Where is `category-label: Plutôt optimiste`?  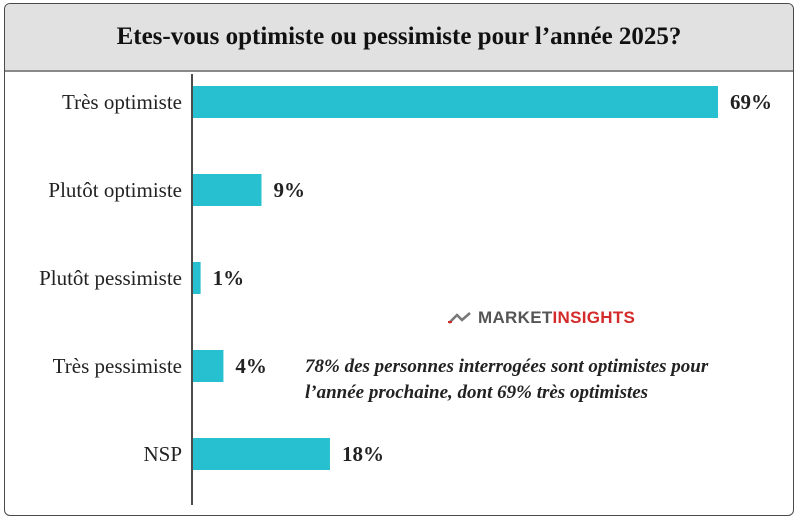 category-label: Plutôt optimiste is located at coordinates (115, 190).